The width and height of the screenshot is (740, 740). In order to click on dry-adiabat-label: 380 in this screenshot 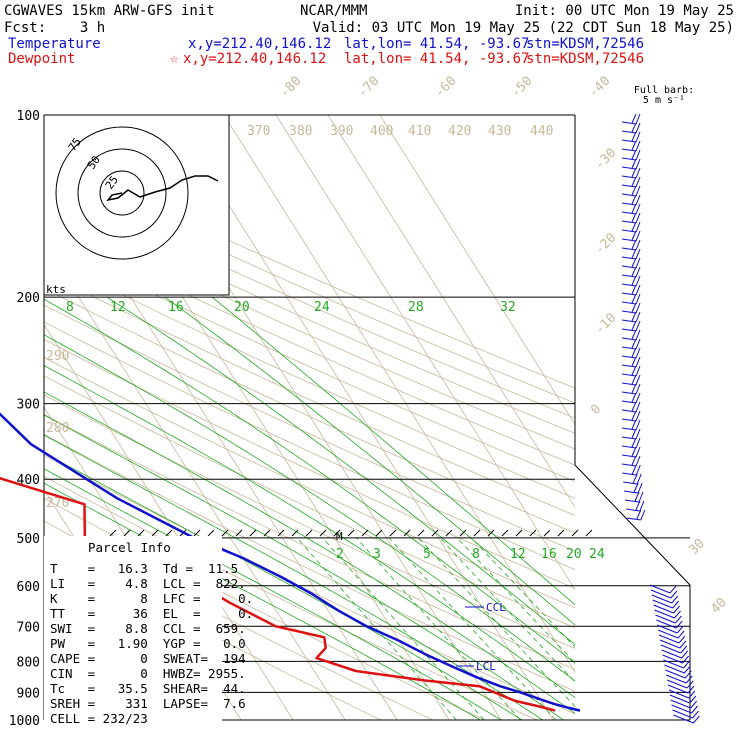, I will do `click(300, 131)`.